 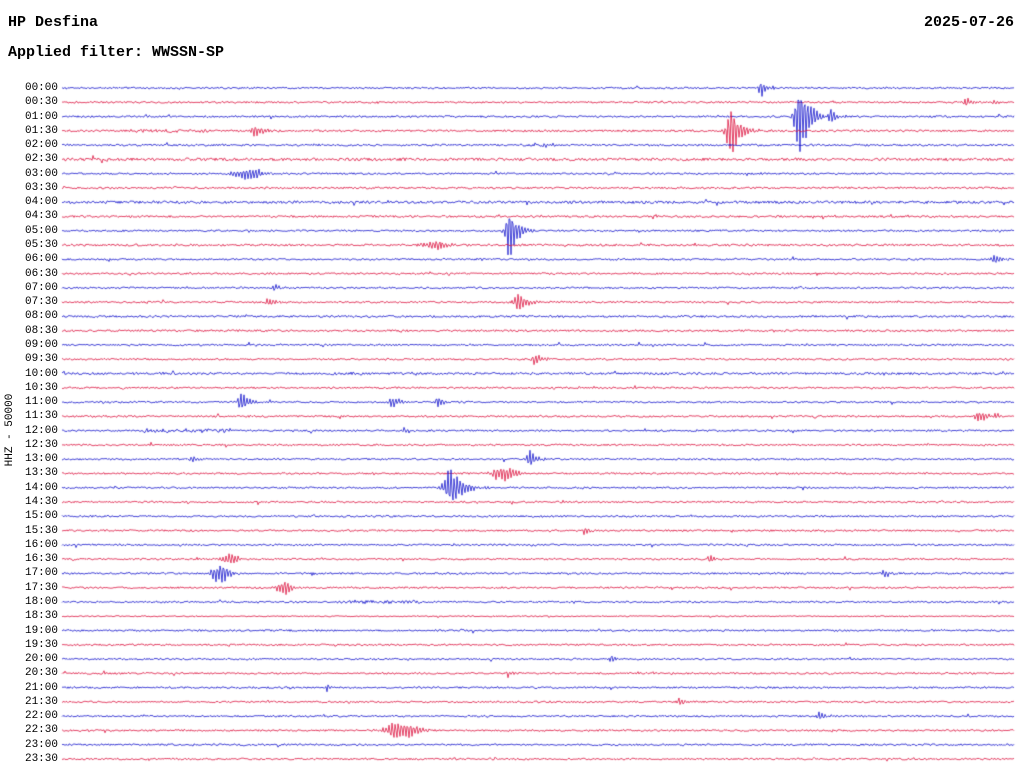 I want to click on station-title: HP Desfina, so click(x=53, y=22).